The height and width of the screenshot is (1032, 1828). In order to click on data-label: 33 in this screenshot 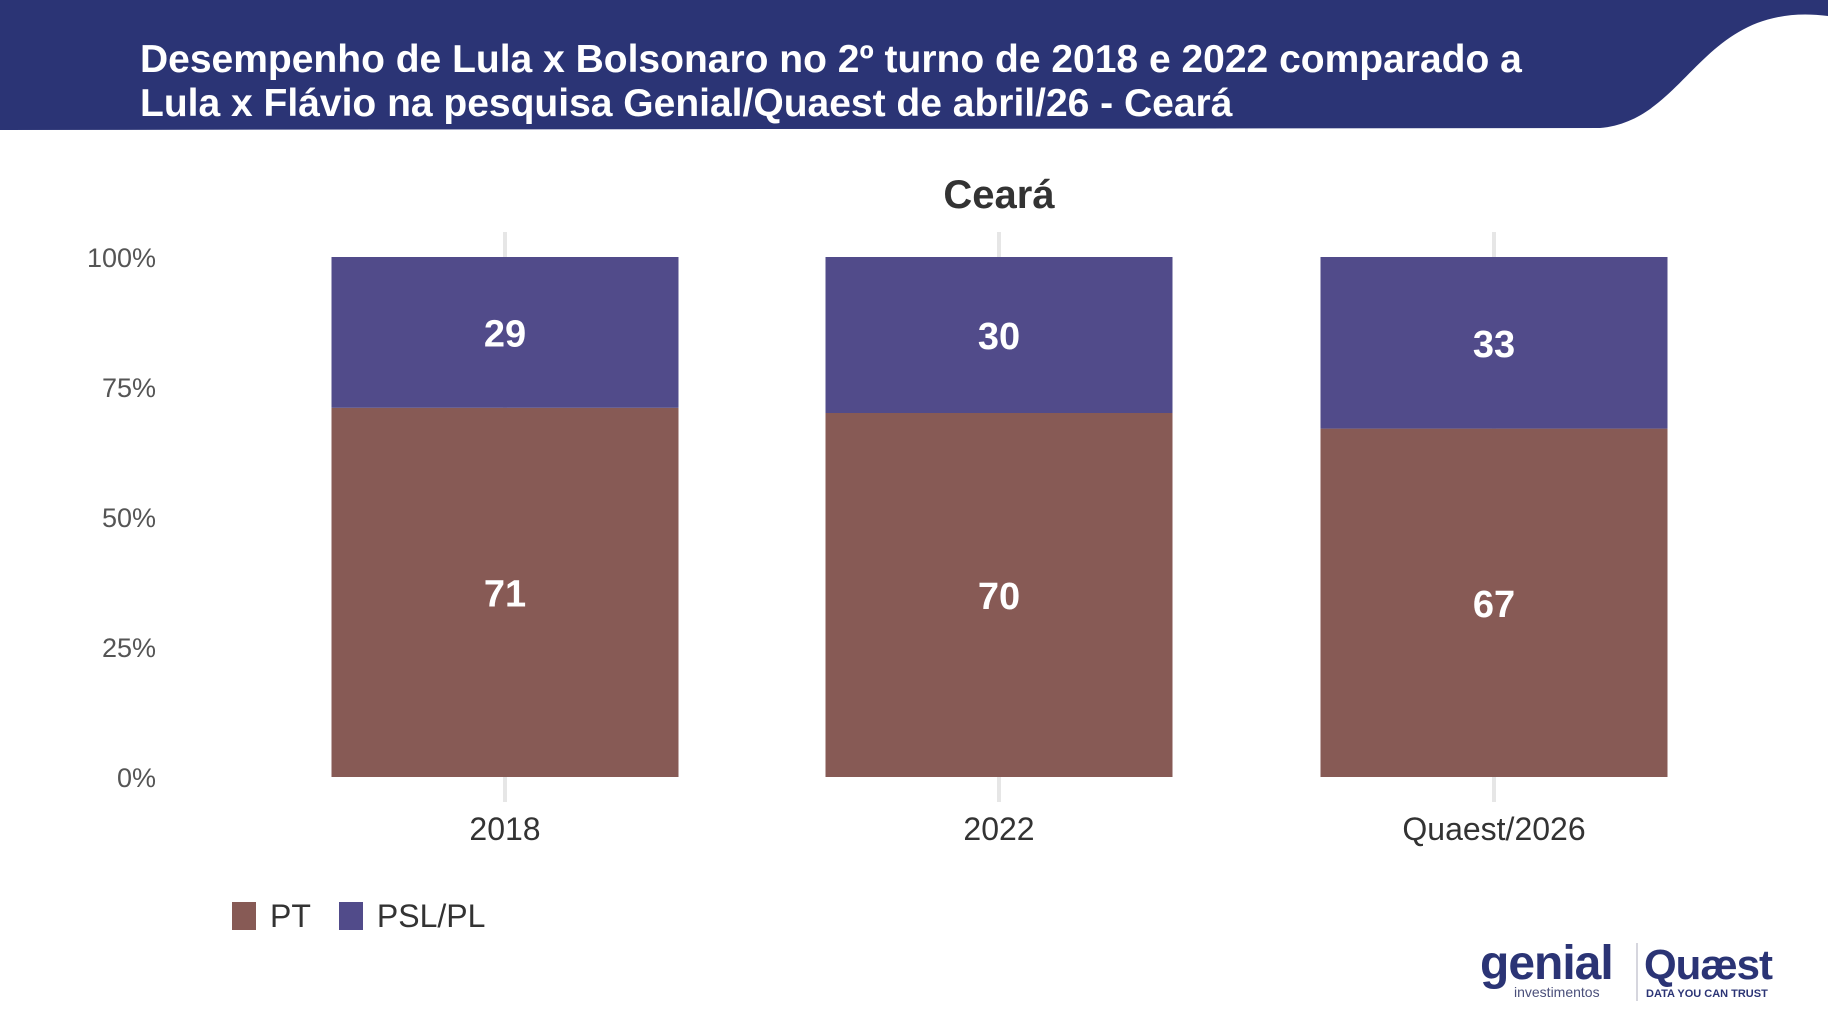, I will do `click(1494, 345)`.